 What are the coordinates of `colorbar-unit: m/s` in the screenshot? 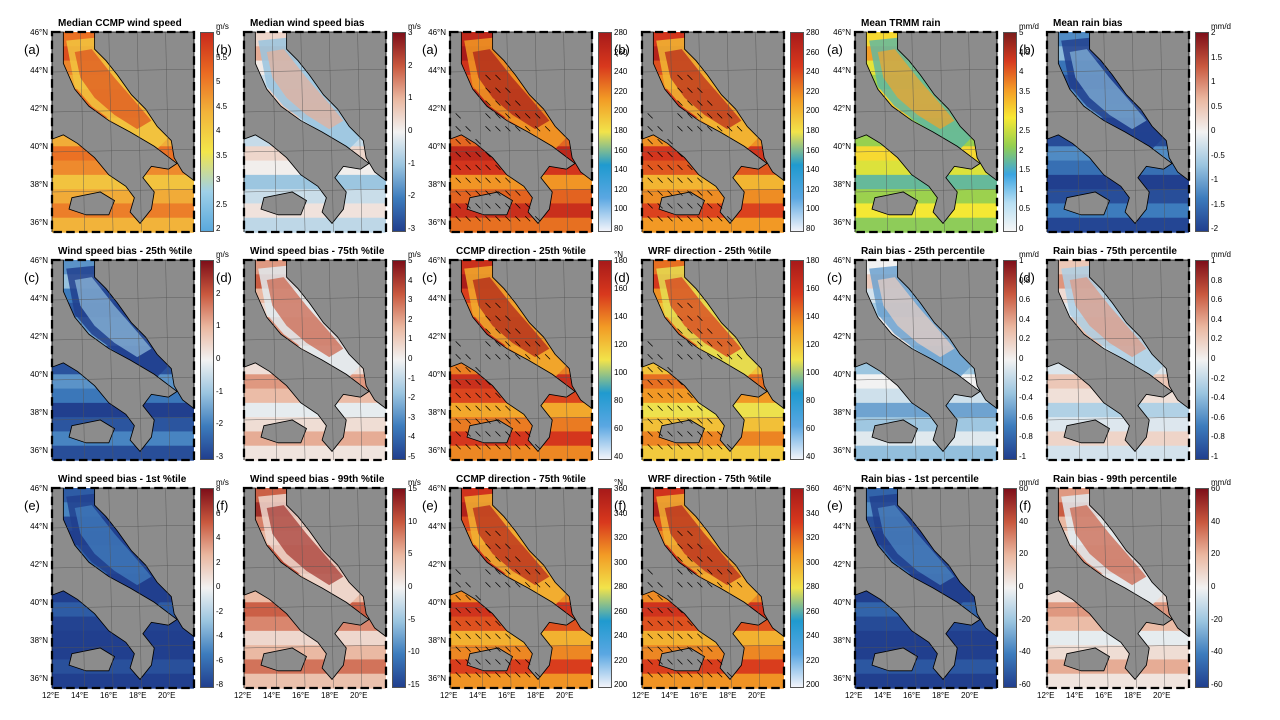 It's located at (414, 26).